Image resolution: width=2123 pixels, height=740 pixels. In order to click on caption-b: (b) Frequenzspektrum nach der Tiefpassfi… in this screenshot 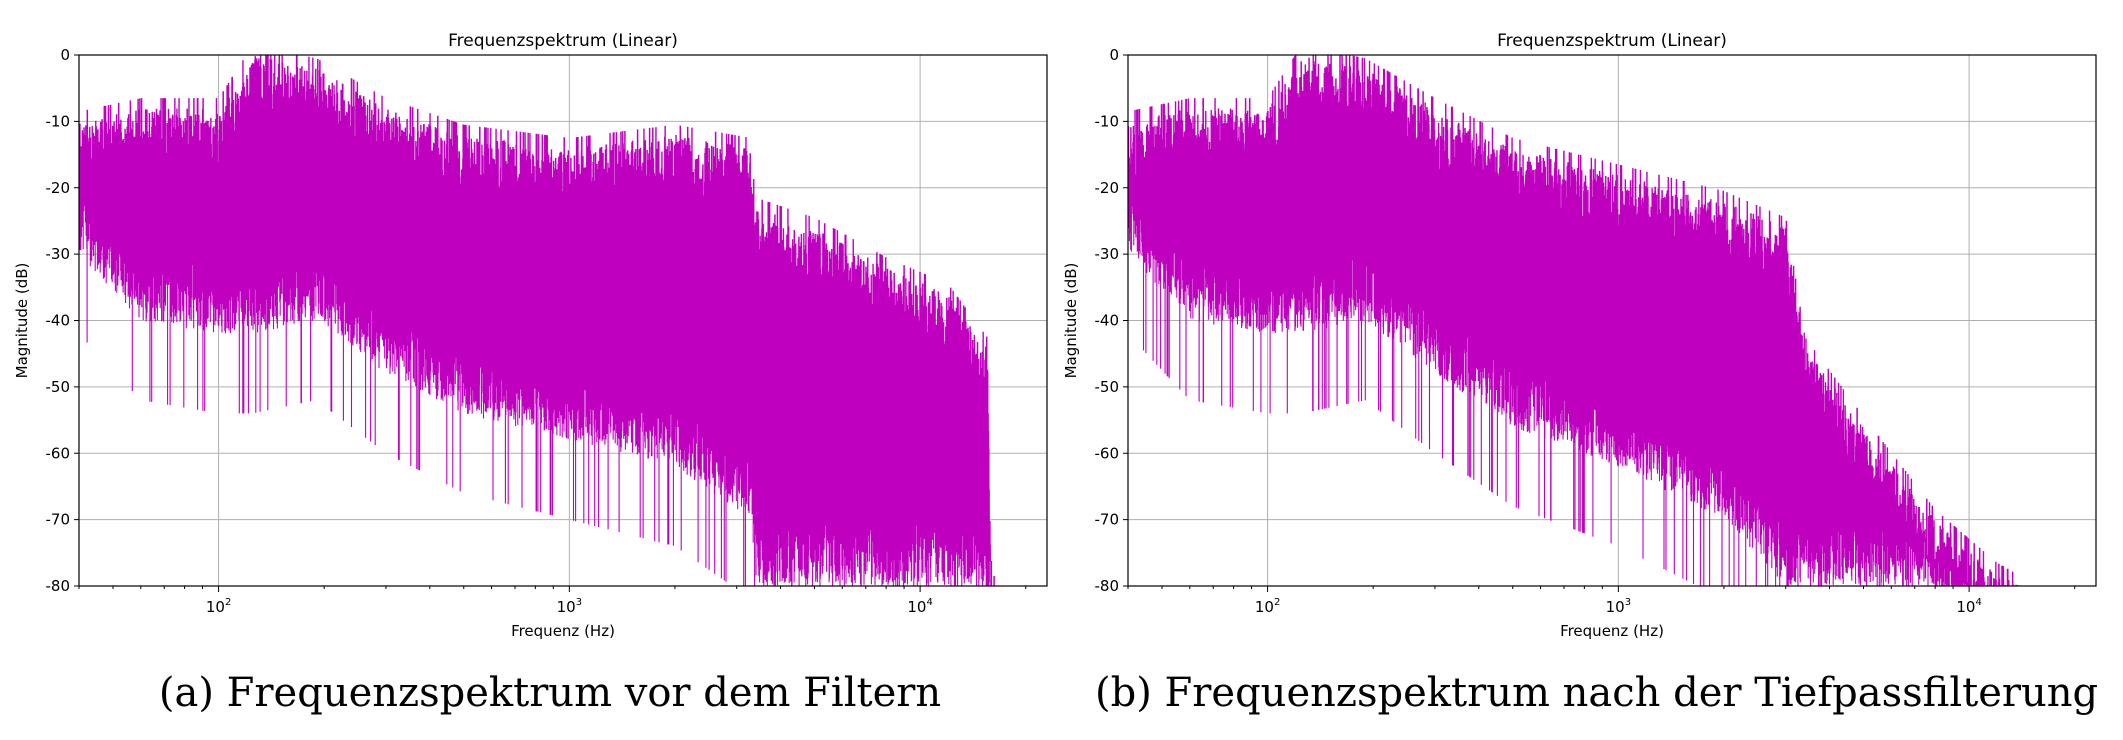, I will do `click(1597, 693)`.